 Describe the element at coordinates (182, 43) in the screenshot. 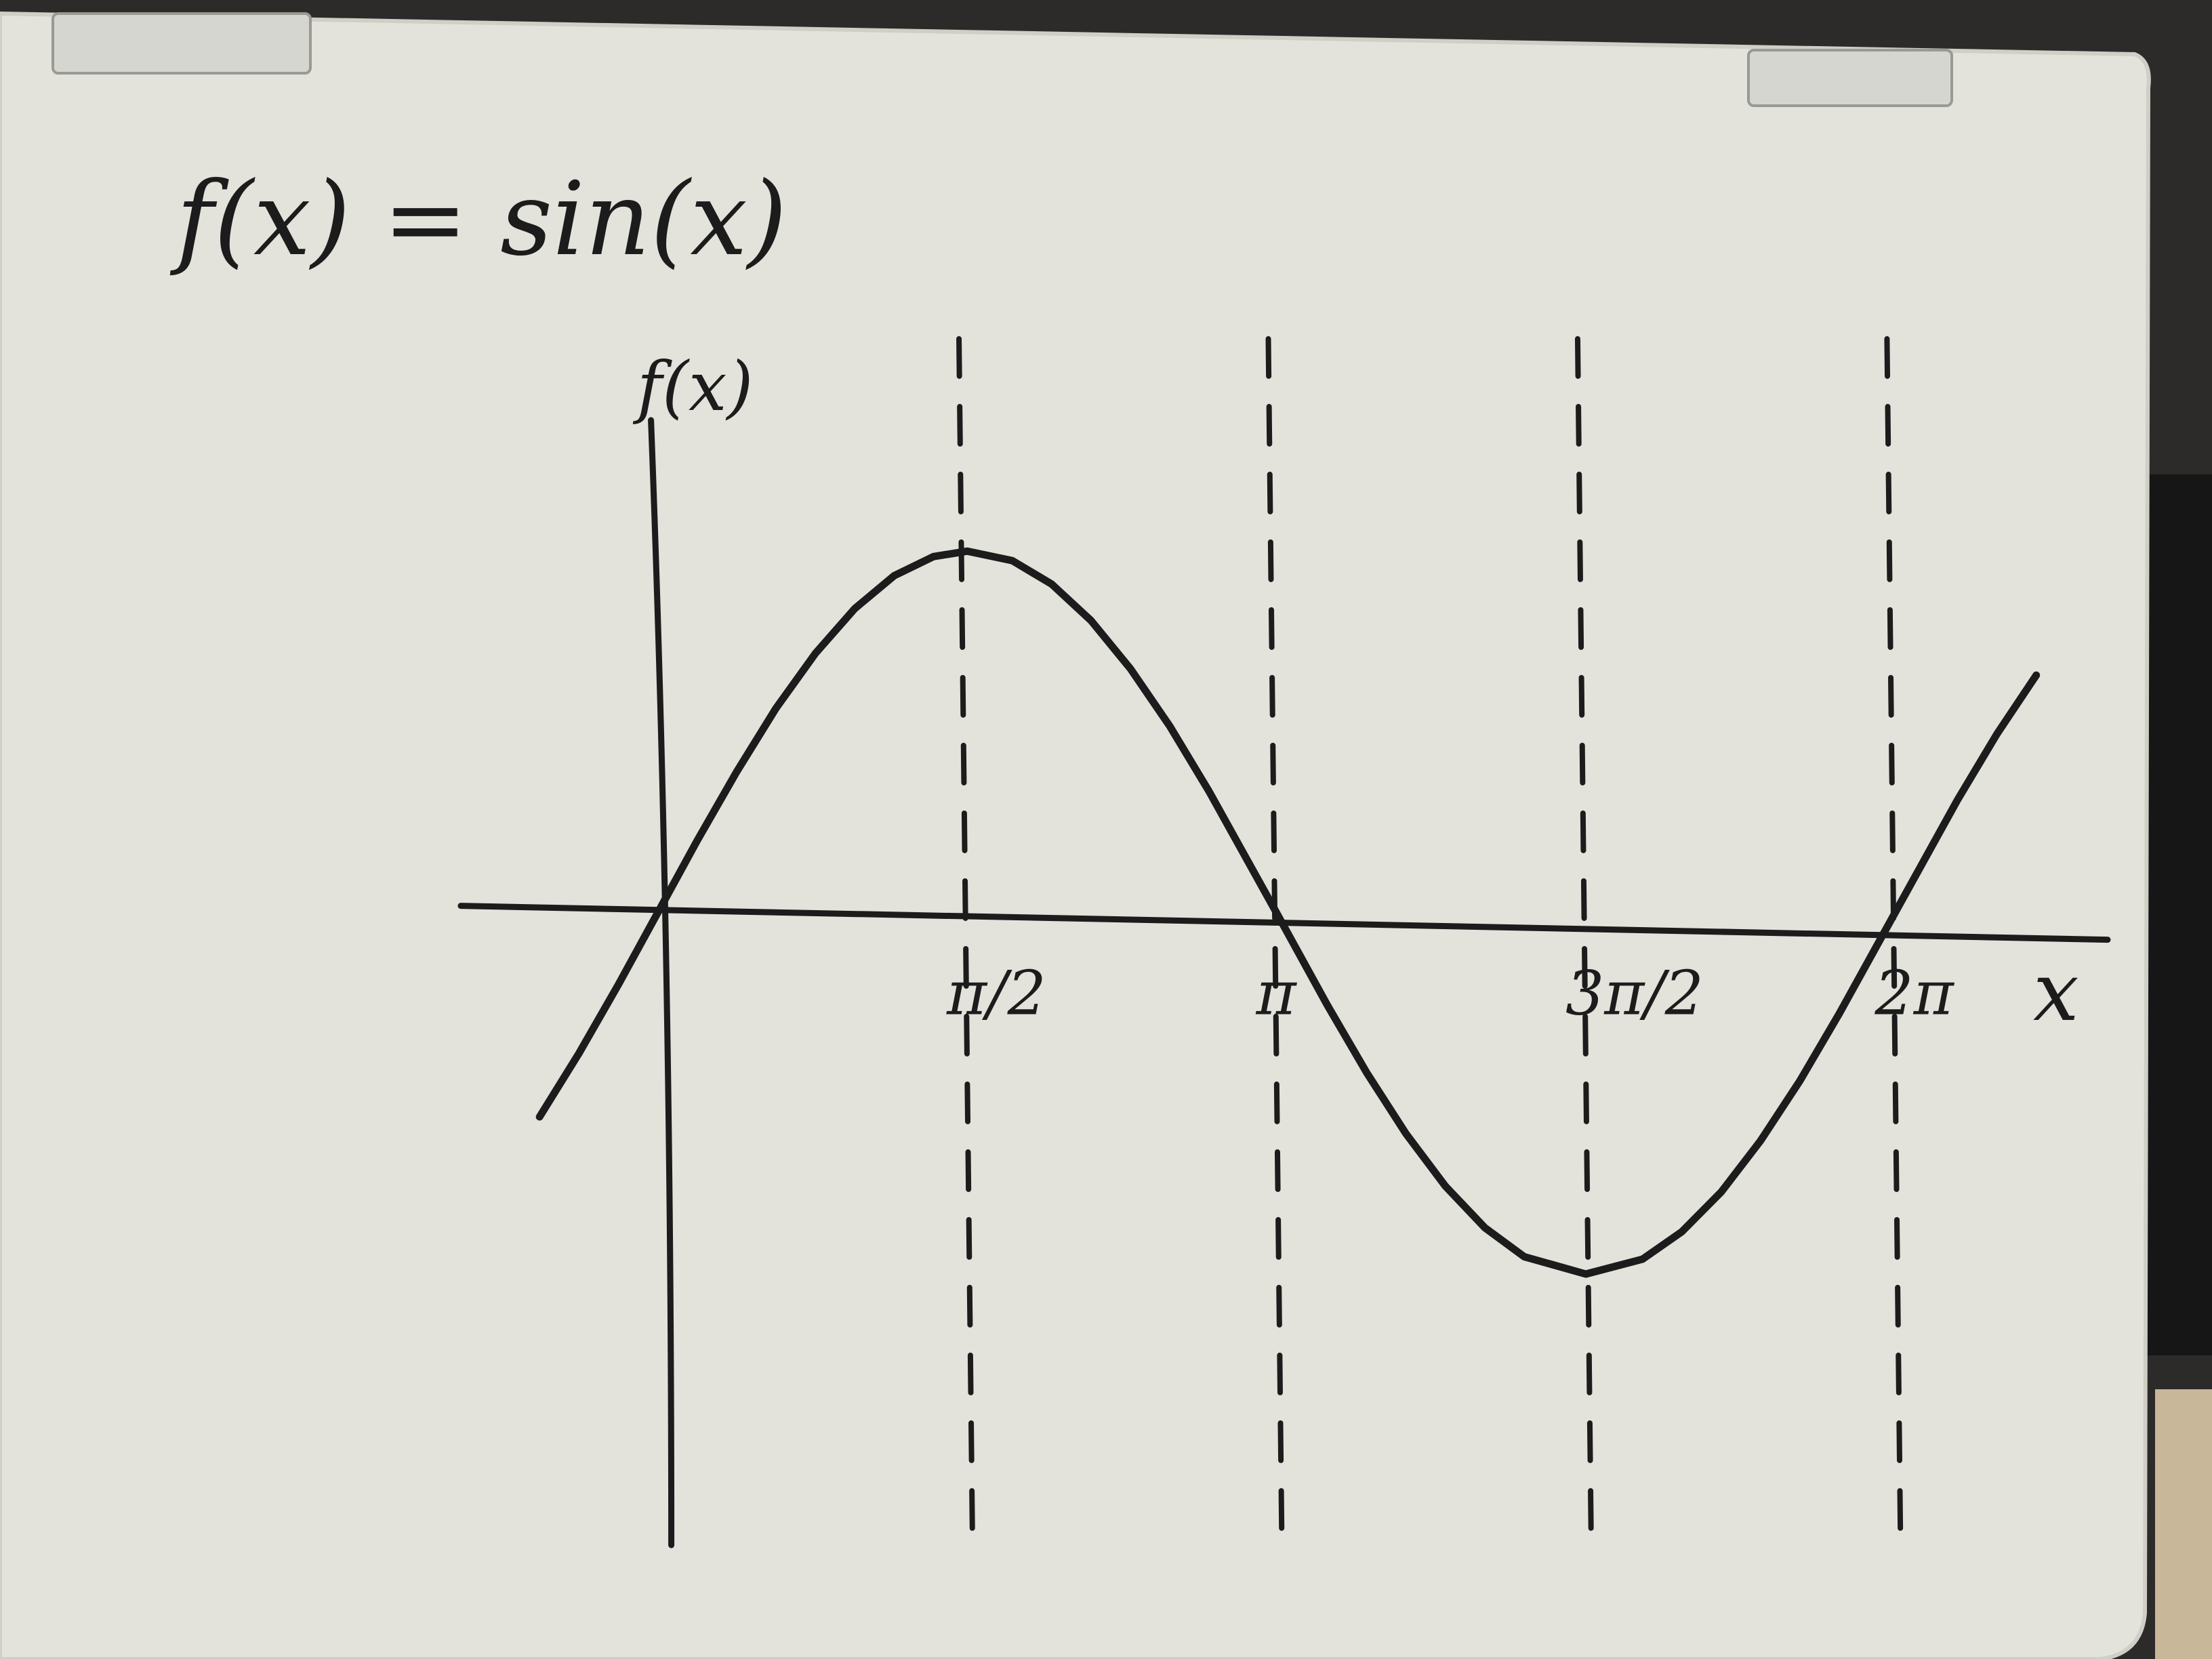

I see `board-clip-left` at that location.